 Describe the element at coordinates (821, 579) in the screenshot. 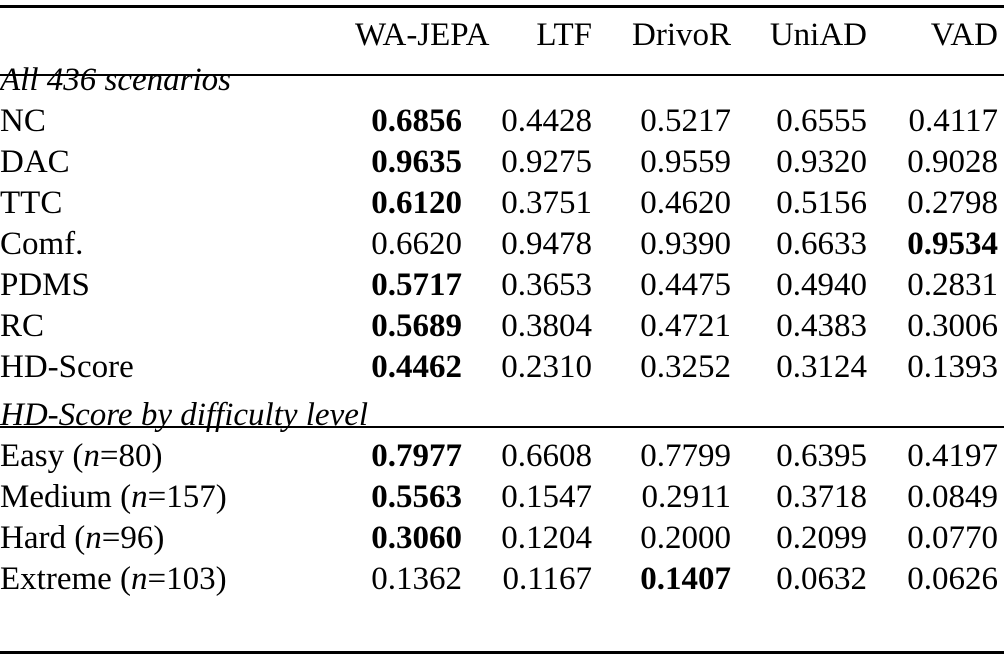

I see `value-cell: 0.0632` at that location.